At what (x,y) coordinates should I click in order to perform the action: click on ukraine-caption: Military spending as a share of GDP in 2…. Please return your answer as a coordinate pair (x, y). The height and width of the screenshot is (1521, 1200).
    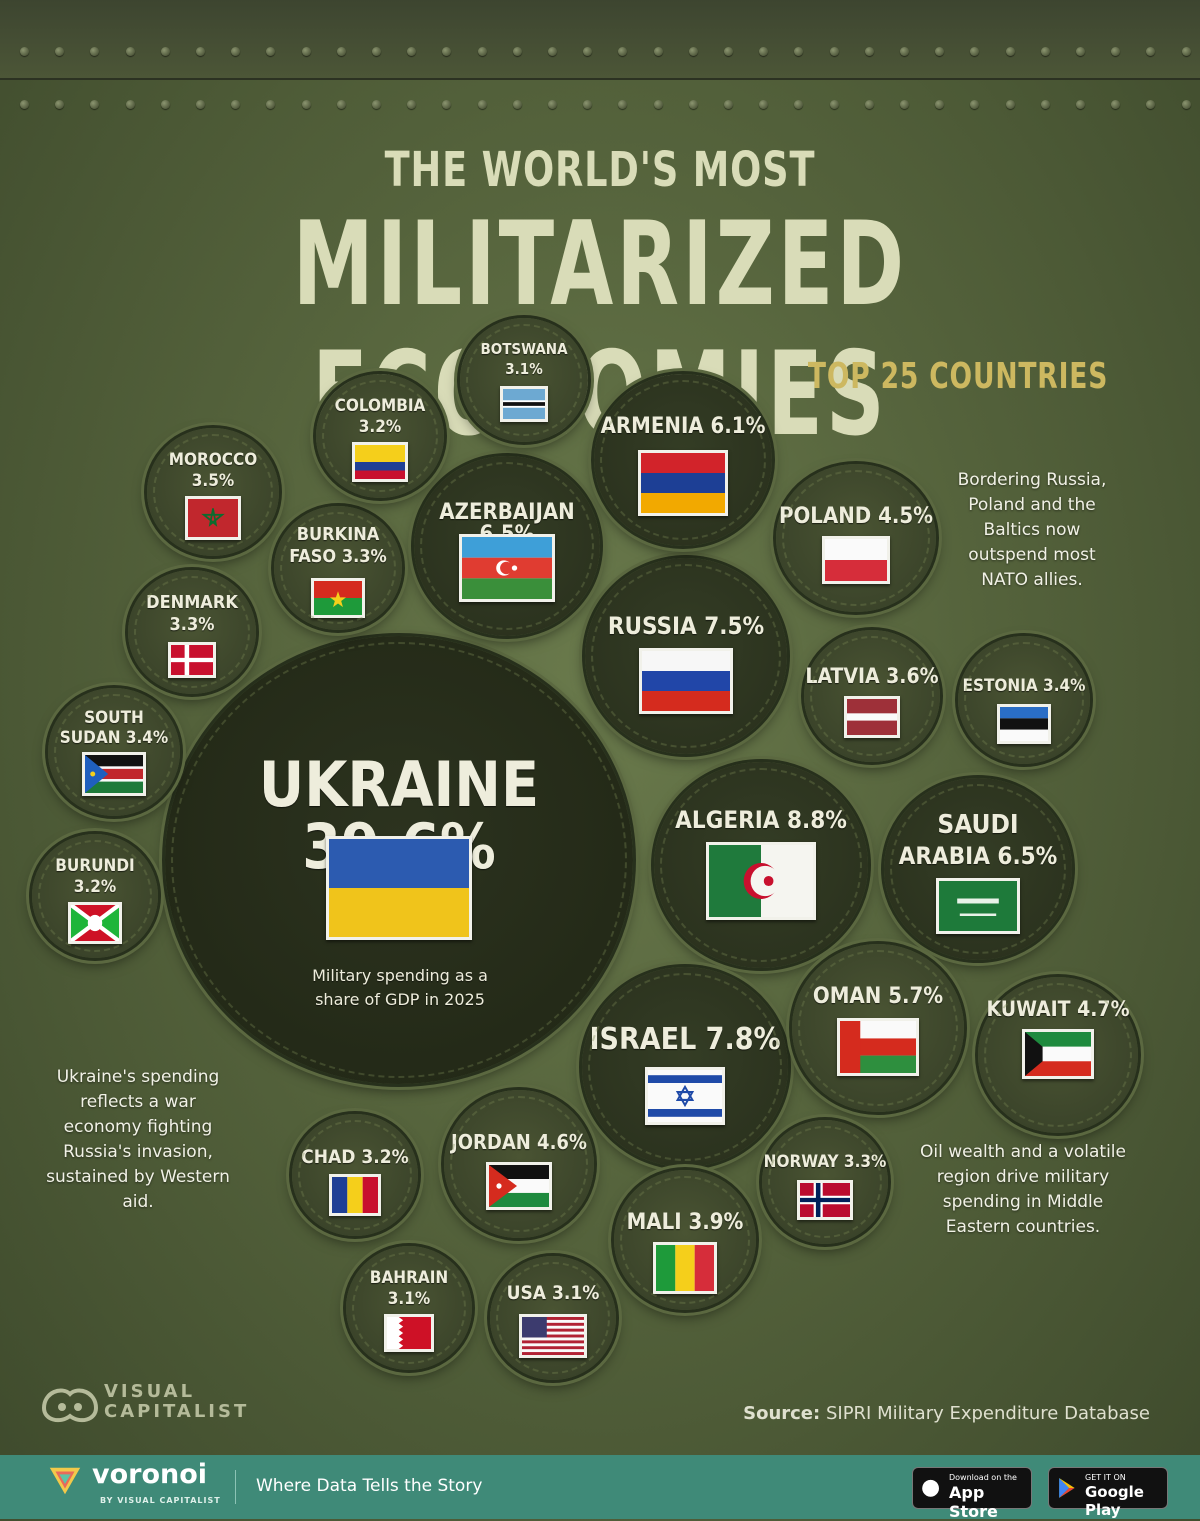
    Looking at the image, I should click on (400, 987).